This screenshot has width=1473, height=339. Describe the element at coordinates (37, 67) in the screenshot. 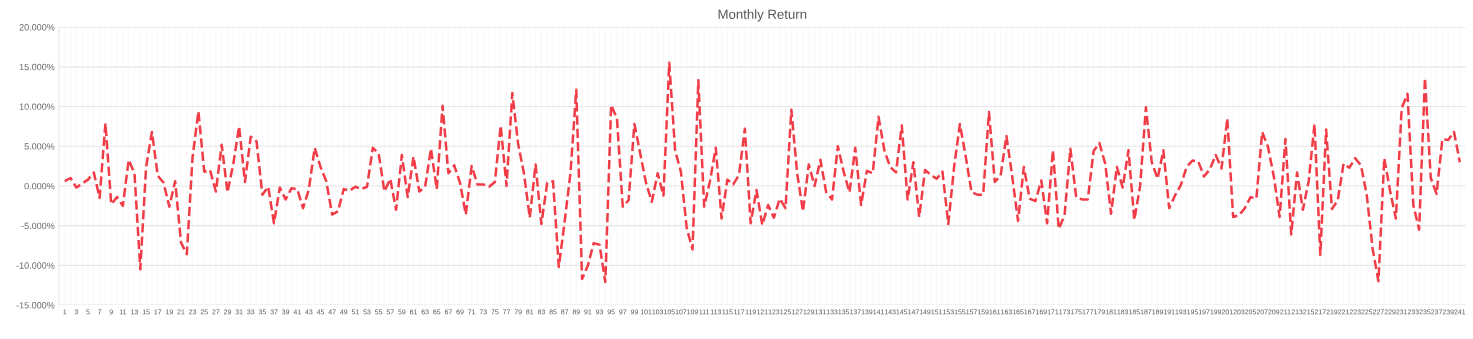

I see `y-tick-label: 15.000%` at that location.